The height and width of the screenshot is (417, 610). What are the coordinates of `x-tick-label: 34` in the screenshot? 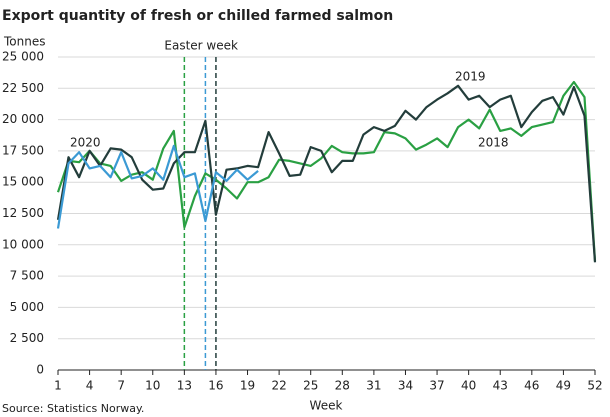 It's located at (405, 386).